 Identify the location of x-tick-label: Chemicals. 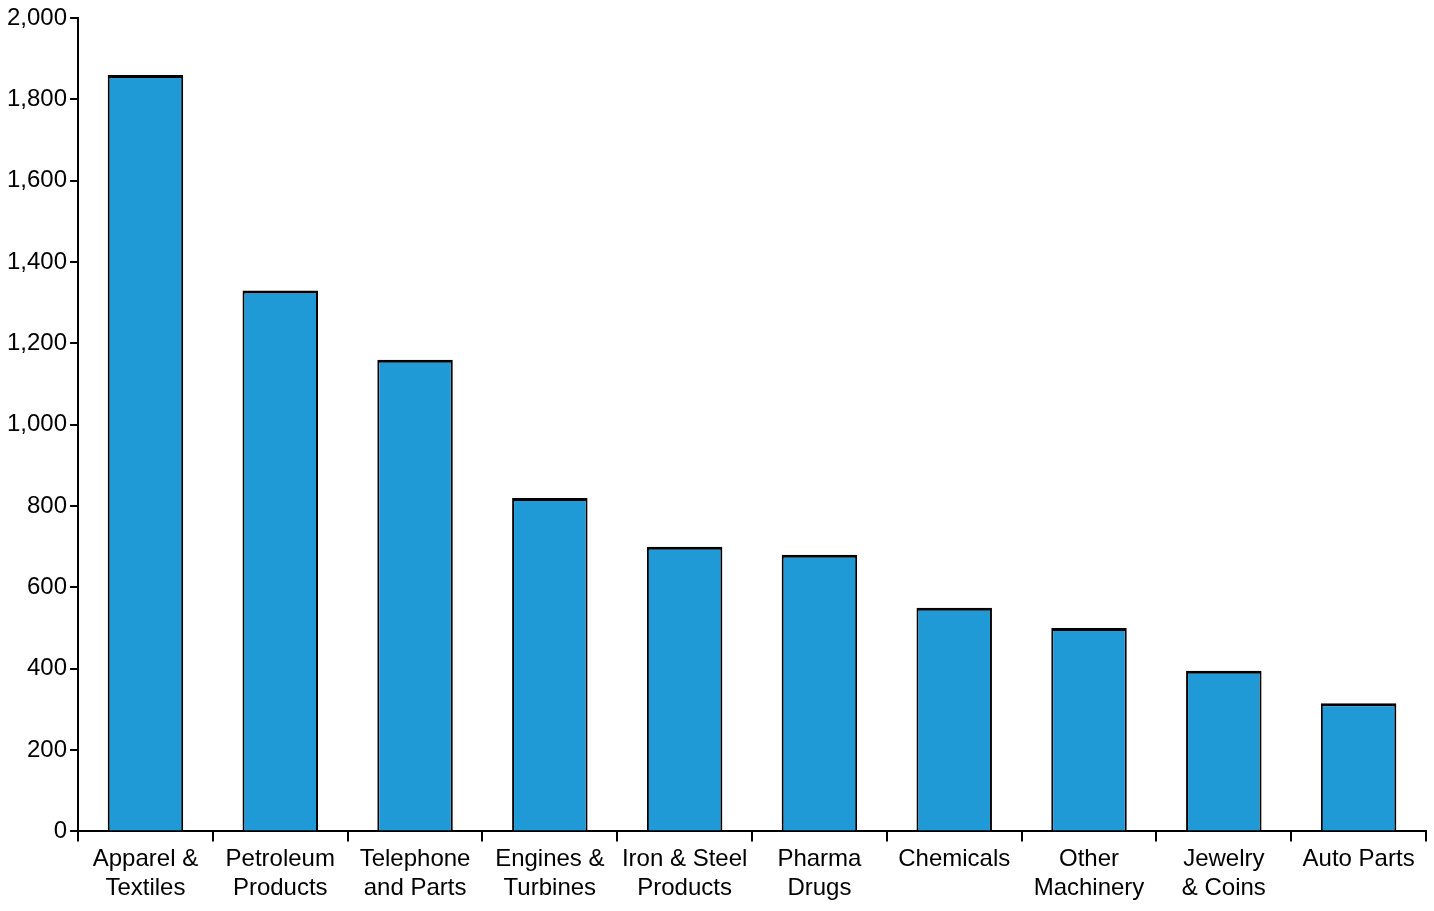
(954, 858).